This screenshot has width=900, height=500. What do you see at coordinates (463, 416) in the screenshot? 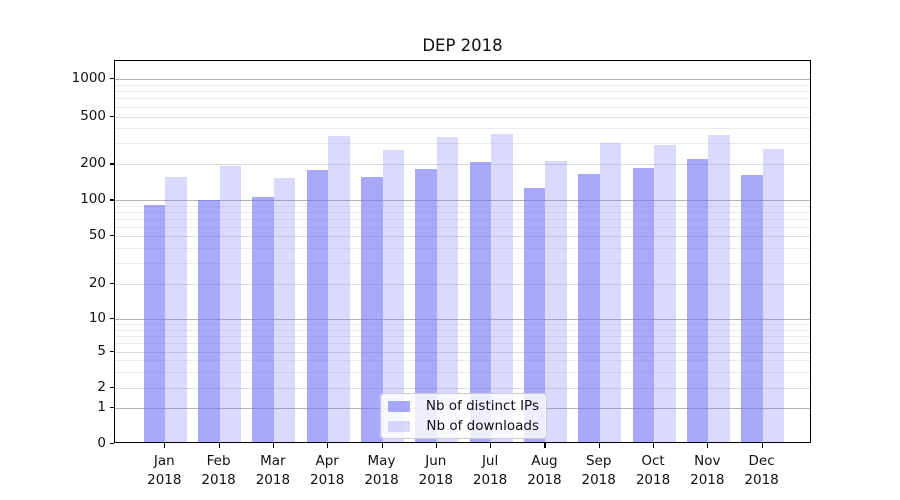
I see `legend: Nb of distinct IPs Nb of downloads` at bounding box center [463, 416].